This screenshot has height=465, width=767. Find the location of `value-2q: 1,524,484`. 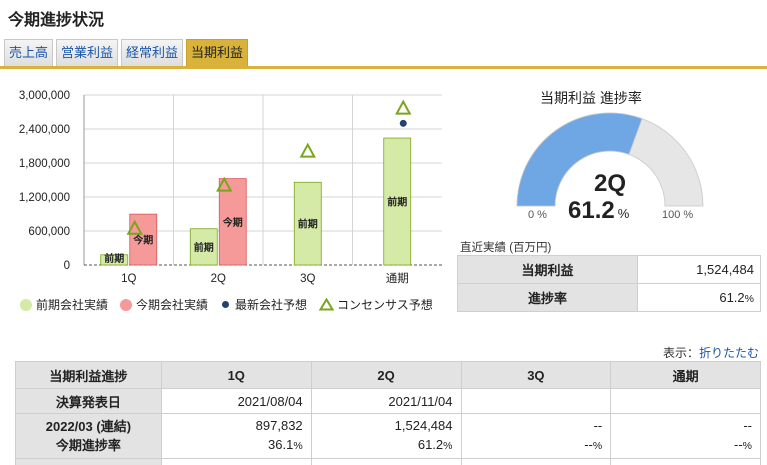

value-2q: 1,524,484 is located at coordinates (423, 425).